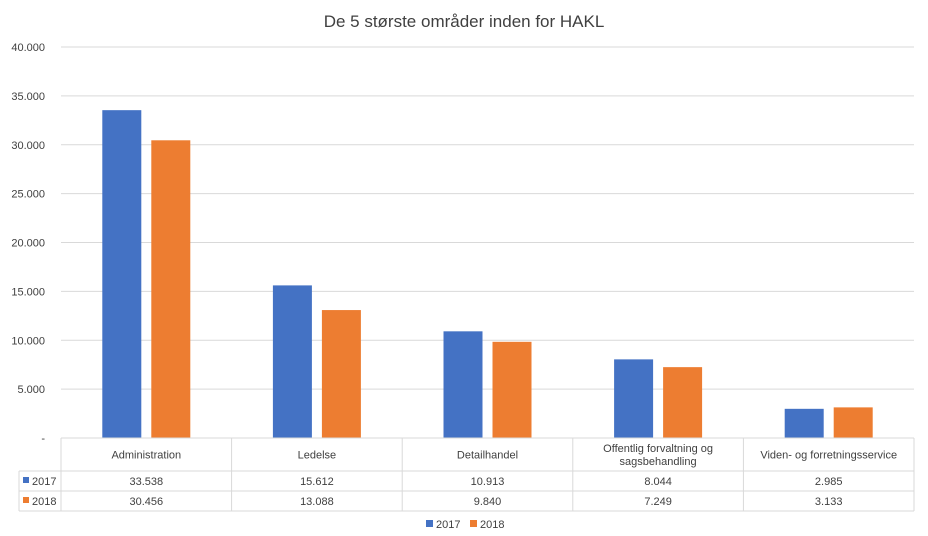 The width and height of the screenshot is (928, 536). I want to click on data-label: 33.538, so click(146, 482).